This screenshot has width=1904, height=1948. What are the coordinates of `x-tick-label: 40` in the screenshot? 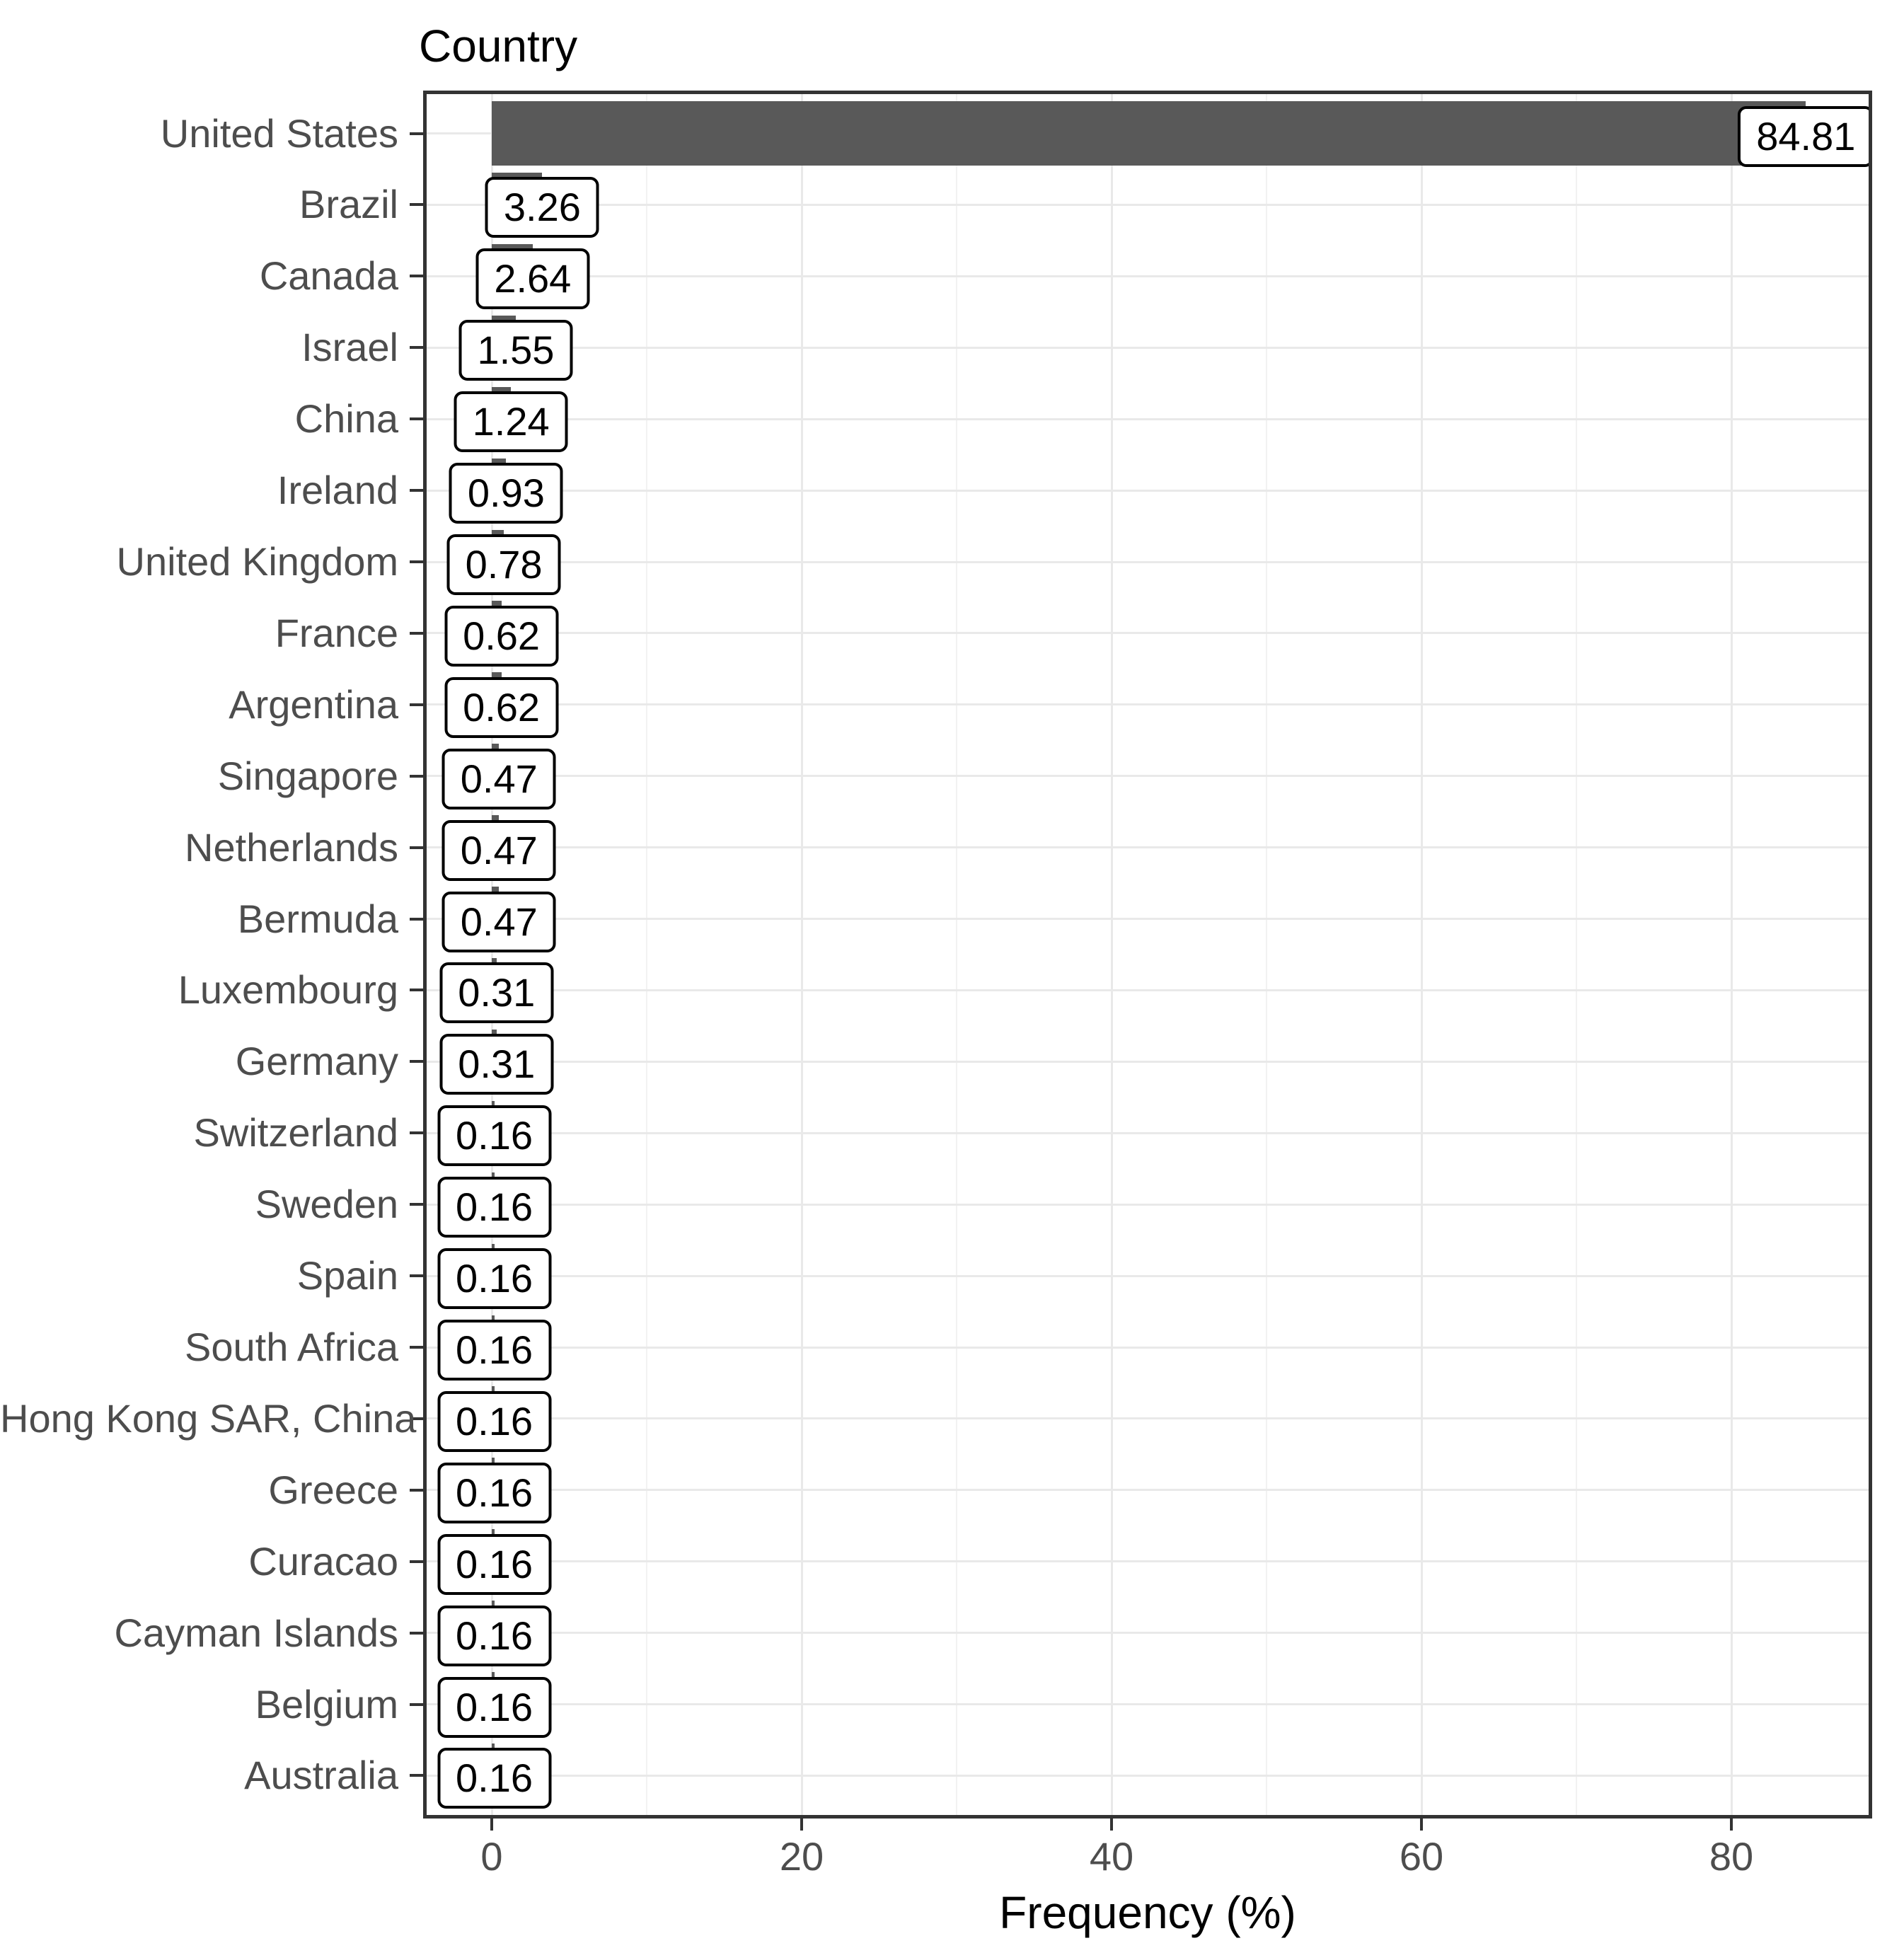 It's located at (1111, 1856).